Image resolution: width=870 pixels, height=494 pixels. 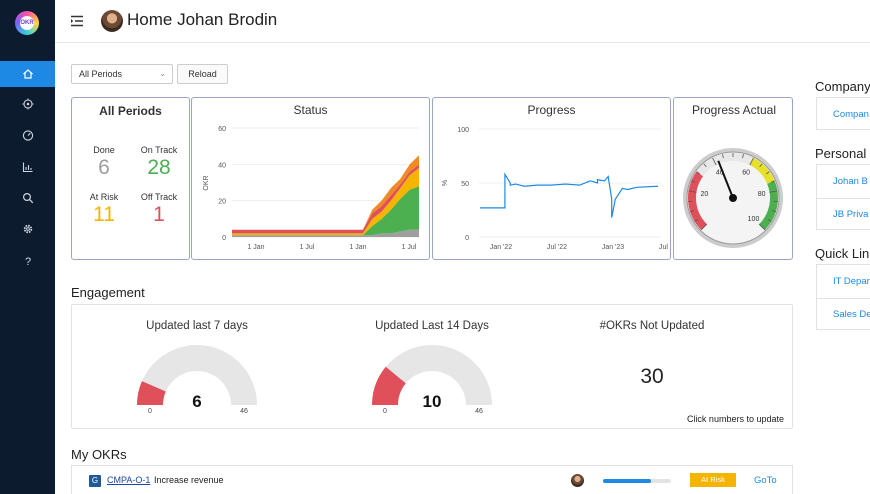 I want to click on okr-code-link: CMPA-O-1, so click(x=129, y=480).